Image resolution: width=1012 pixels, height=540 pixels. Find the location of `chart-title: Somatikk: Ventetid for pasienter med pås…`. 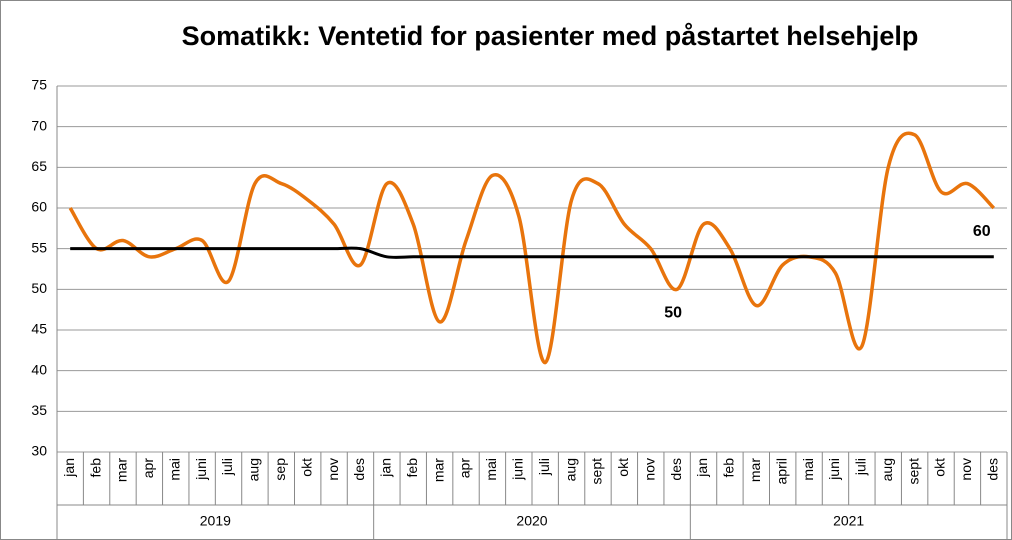

chart-title: Somatikk: Ventetid for pasienter med pås… is located at coordinates (550, 36).